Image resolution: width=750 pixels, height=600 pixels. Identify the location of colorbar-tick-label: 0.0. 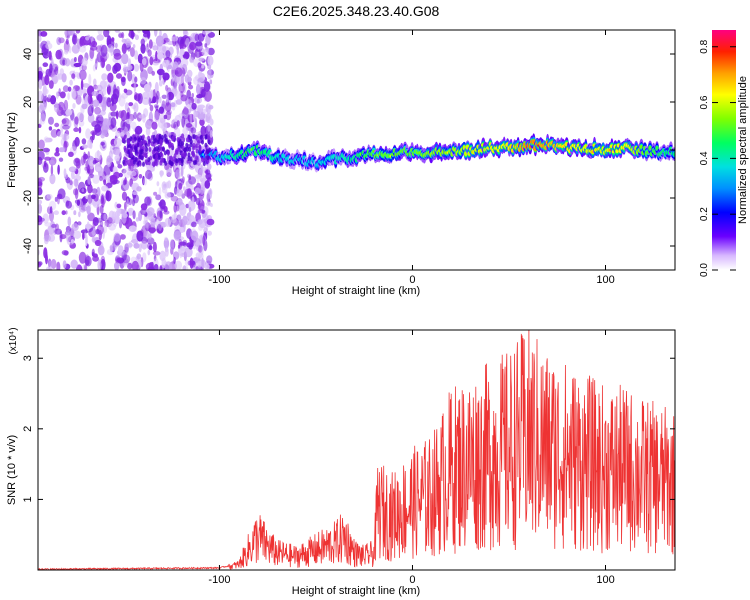
(704, 270).